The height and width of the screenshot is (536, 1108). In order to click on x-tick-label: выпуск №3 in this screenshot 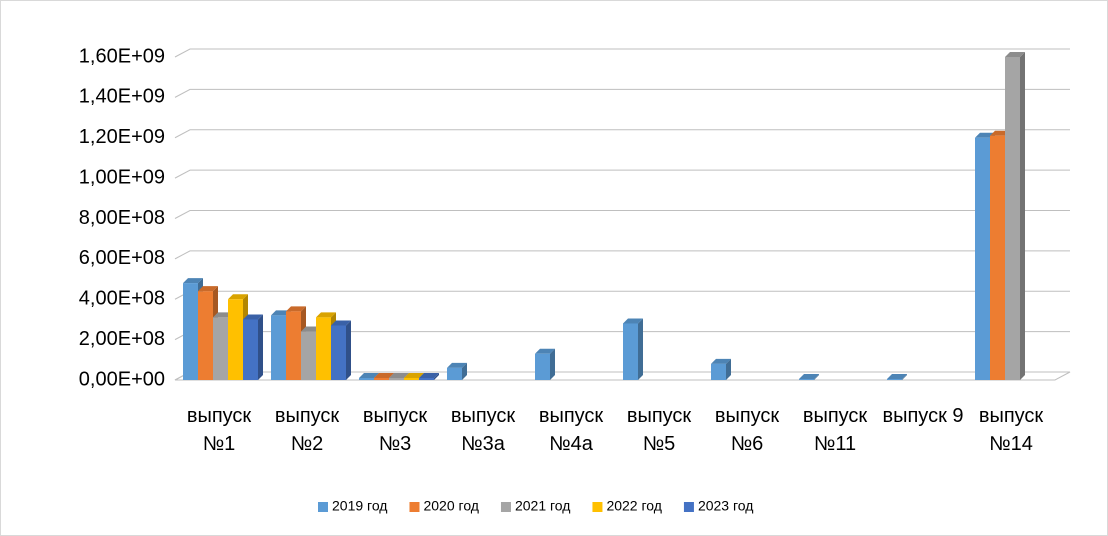, I will do `click(395, 430)`.